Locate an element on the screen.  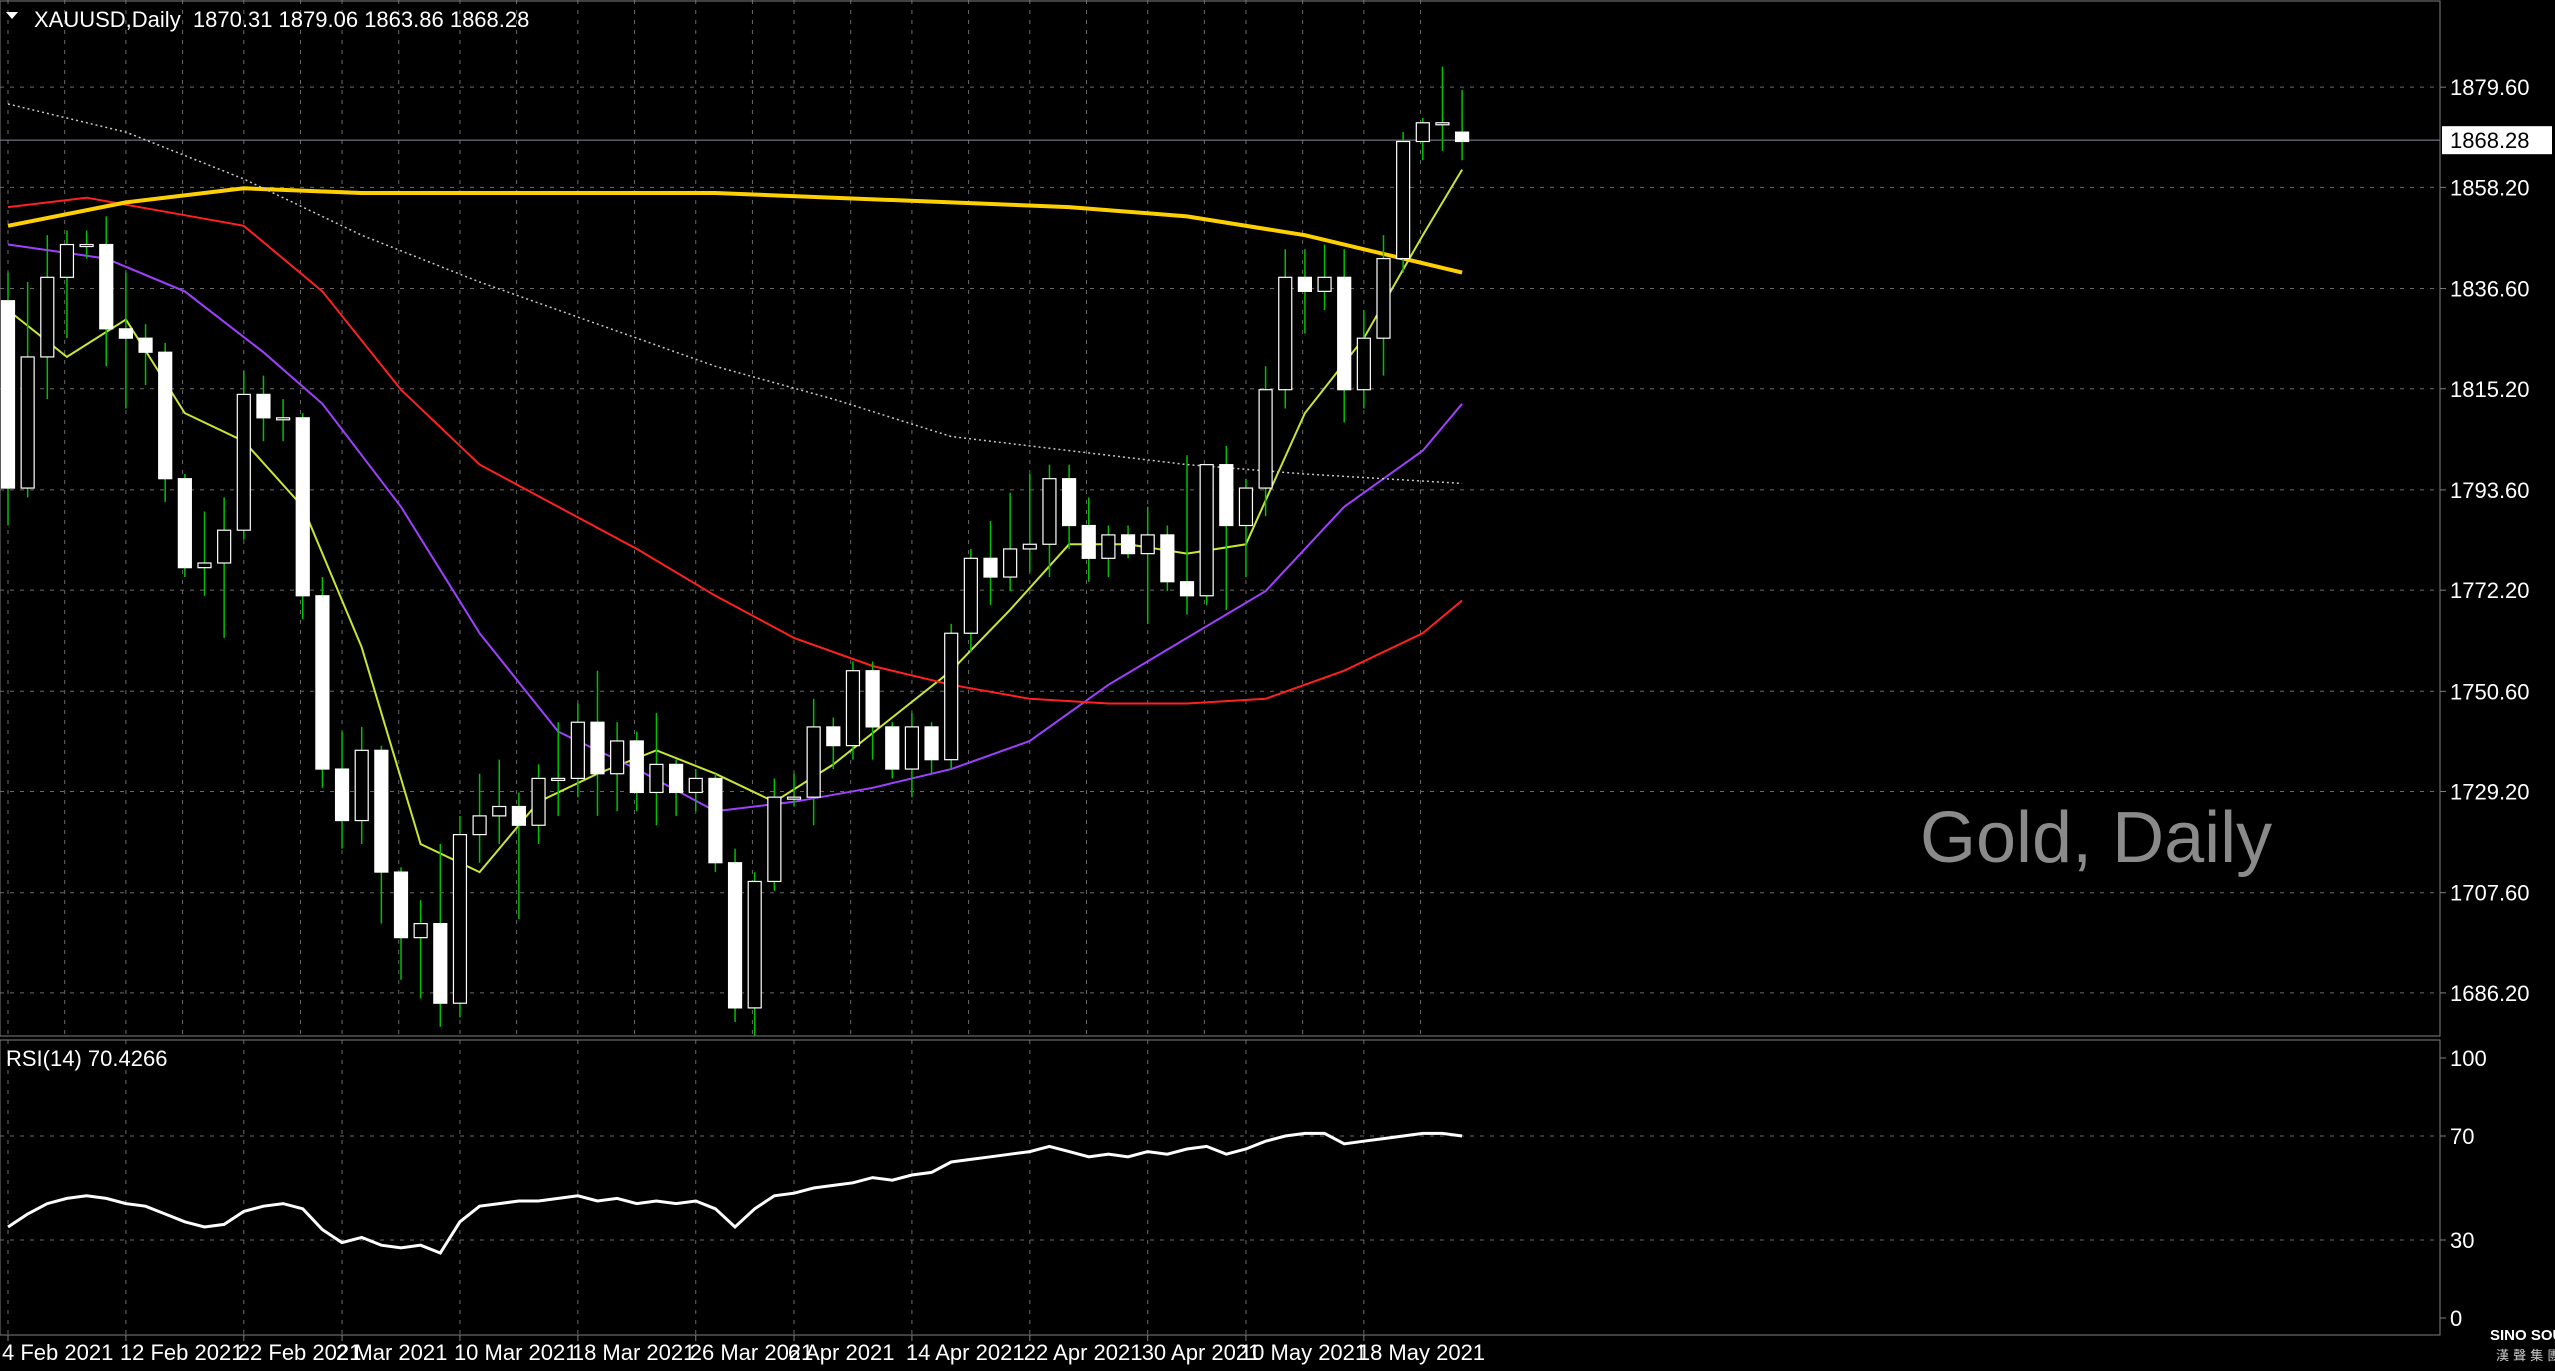
logo-text: SINO SOUND is located at coordinates (2522, 1335).